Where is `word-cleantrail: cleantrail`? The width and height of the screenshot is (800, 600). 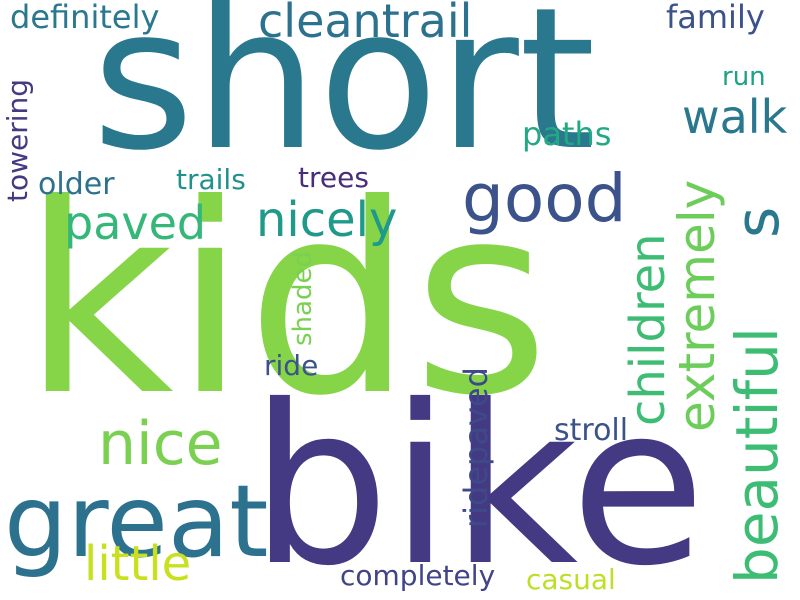 word-cleantrail: cleantrail is located at coordinates (365, 24).